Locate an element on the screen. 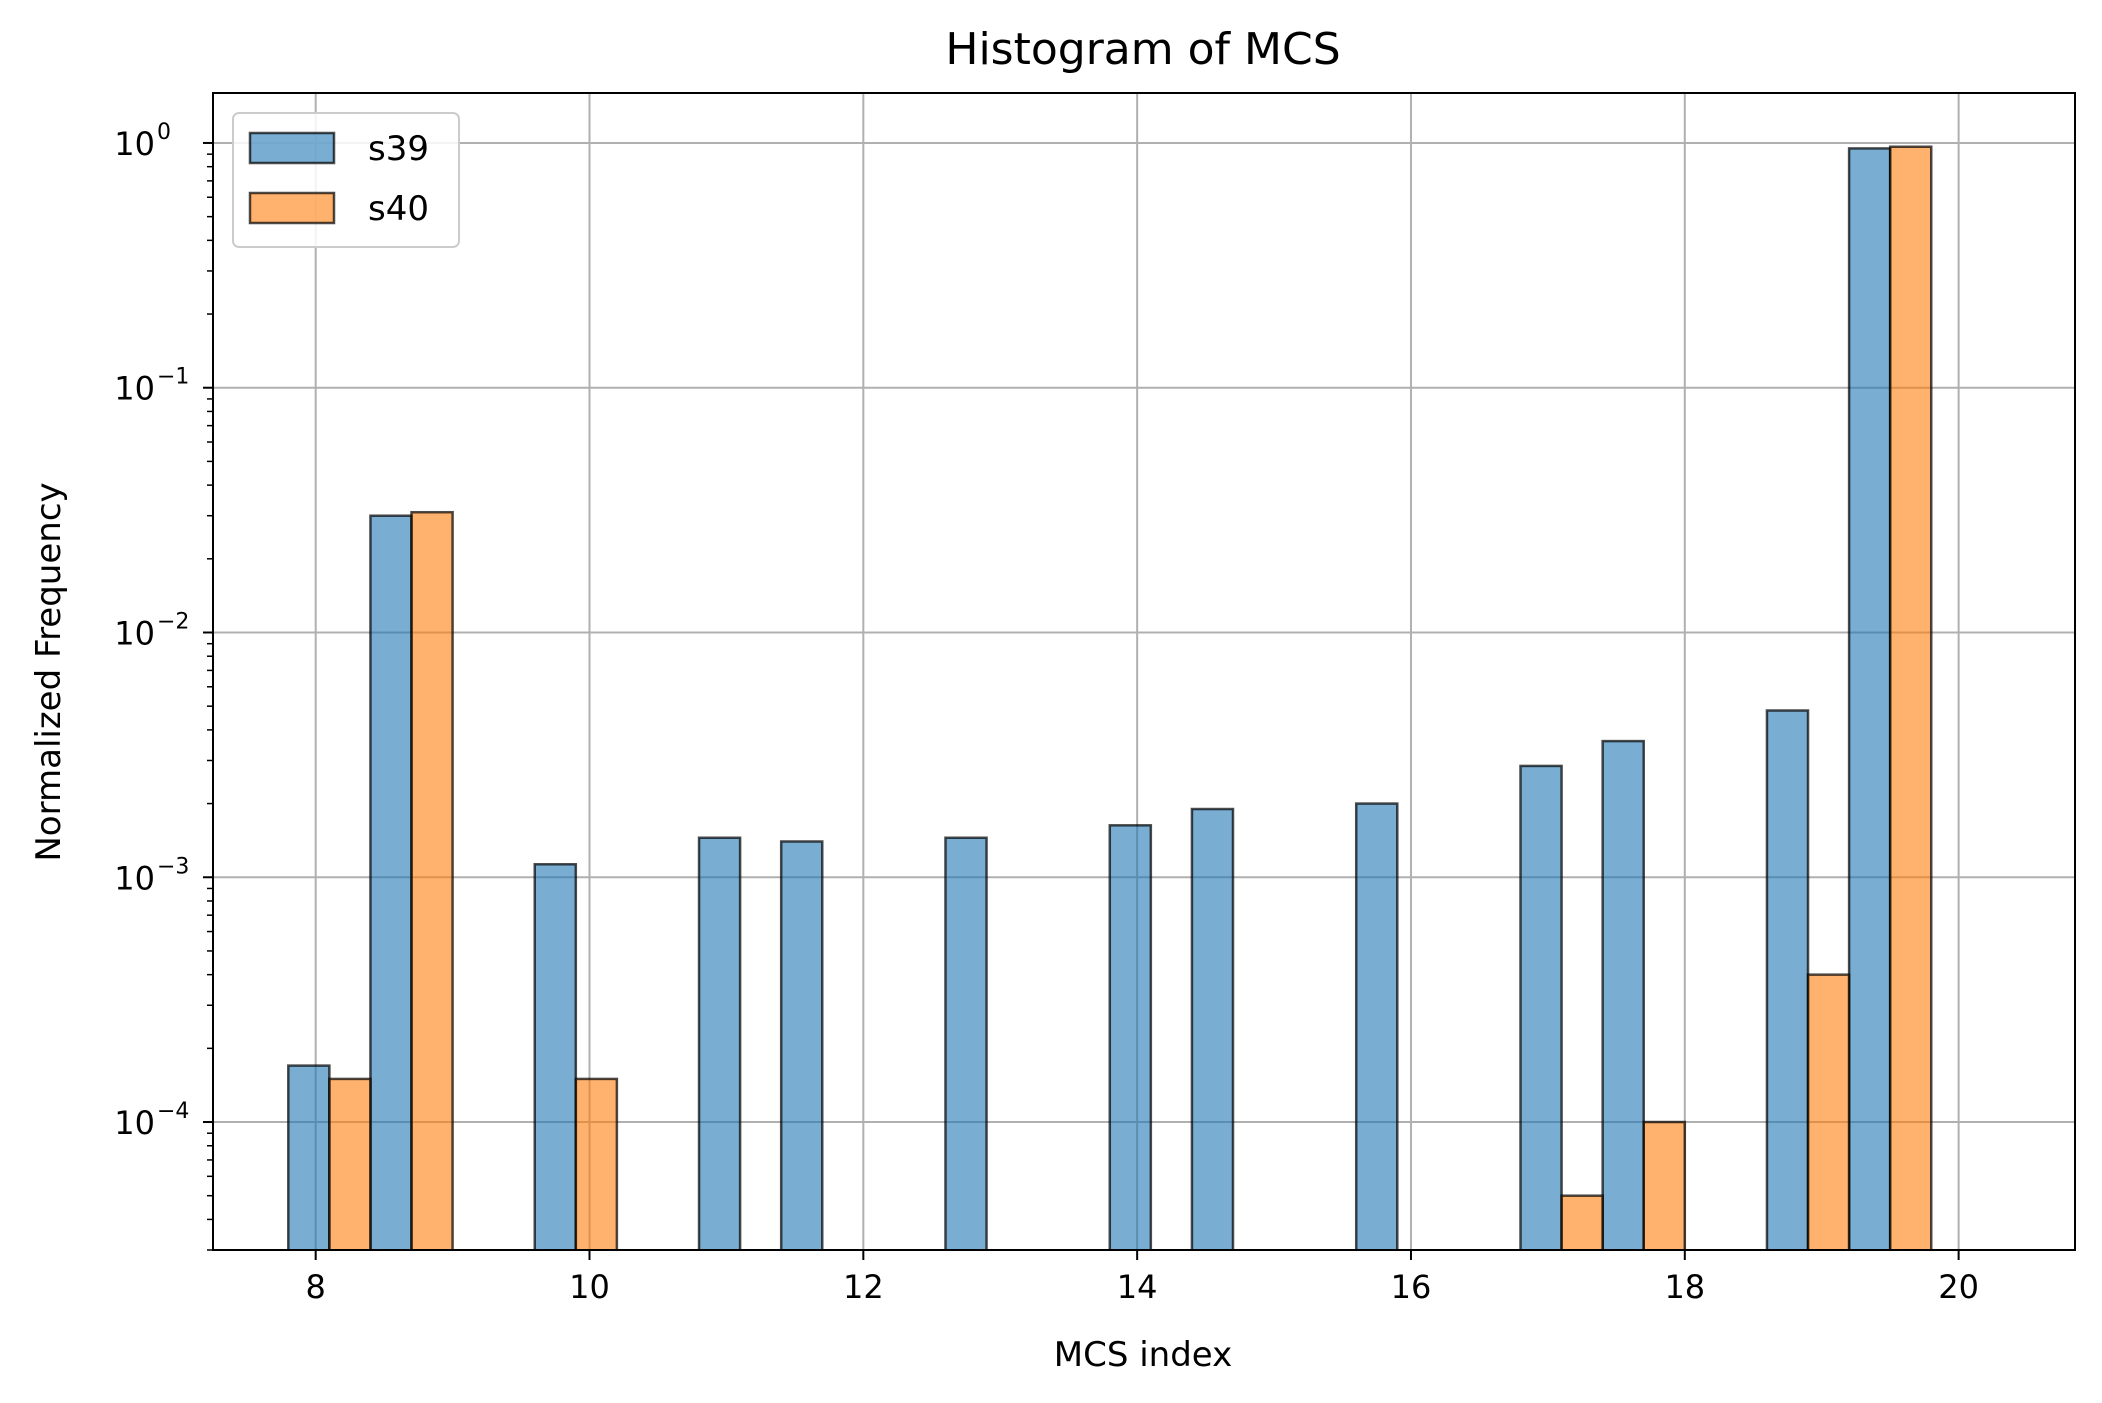 Image resolution: width=2102 pixels, height=1403 pixels. chart-title: Histogram of MCS is located at coordinates (1142, 49).